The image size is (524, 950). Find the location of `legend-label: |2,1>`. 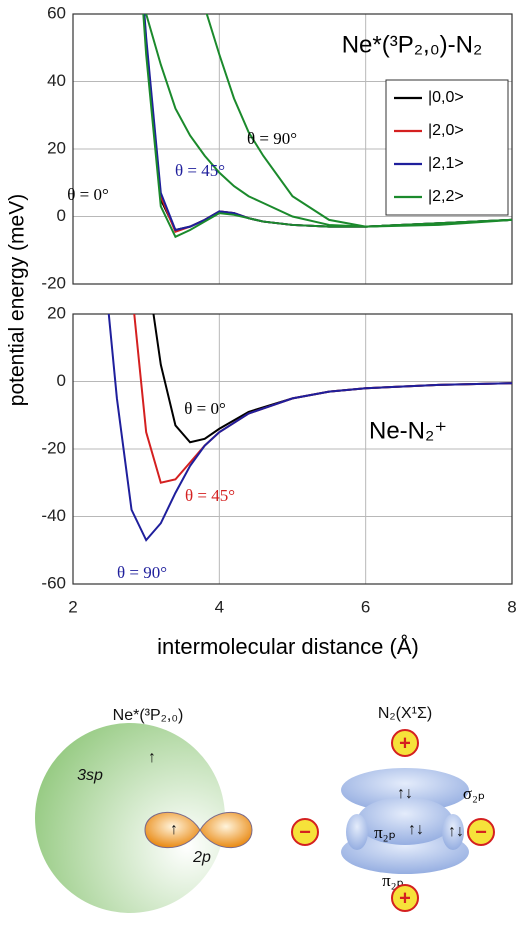

legend-label: |2,1> is located at coordinates (446, 163).